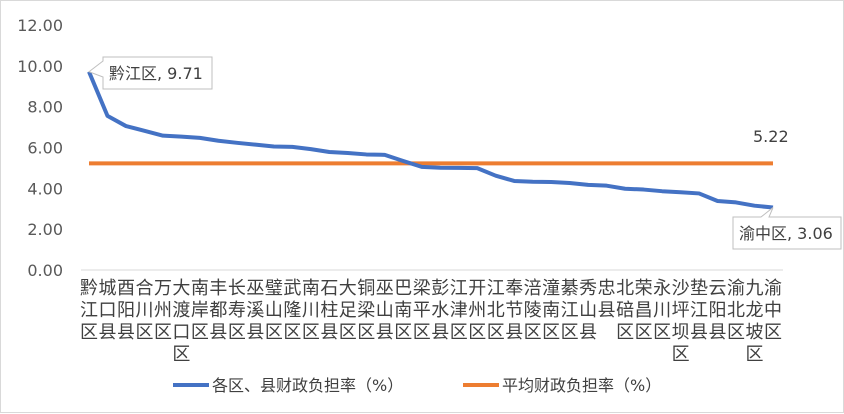 This screenshot has height=414, width=844. I want to click on x-tick-label: 城口县, so click(107, 310).